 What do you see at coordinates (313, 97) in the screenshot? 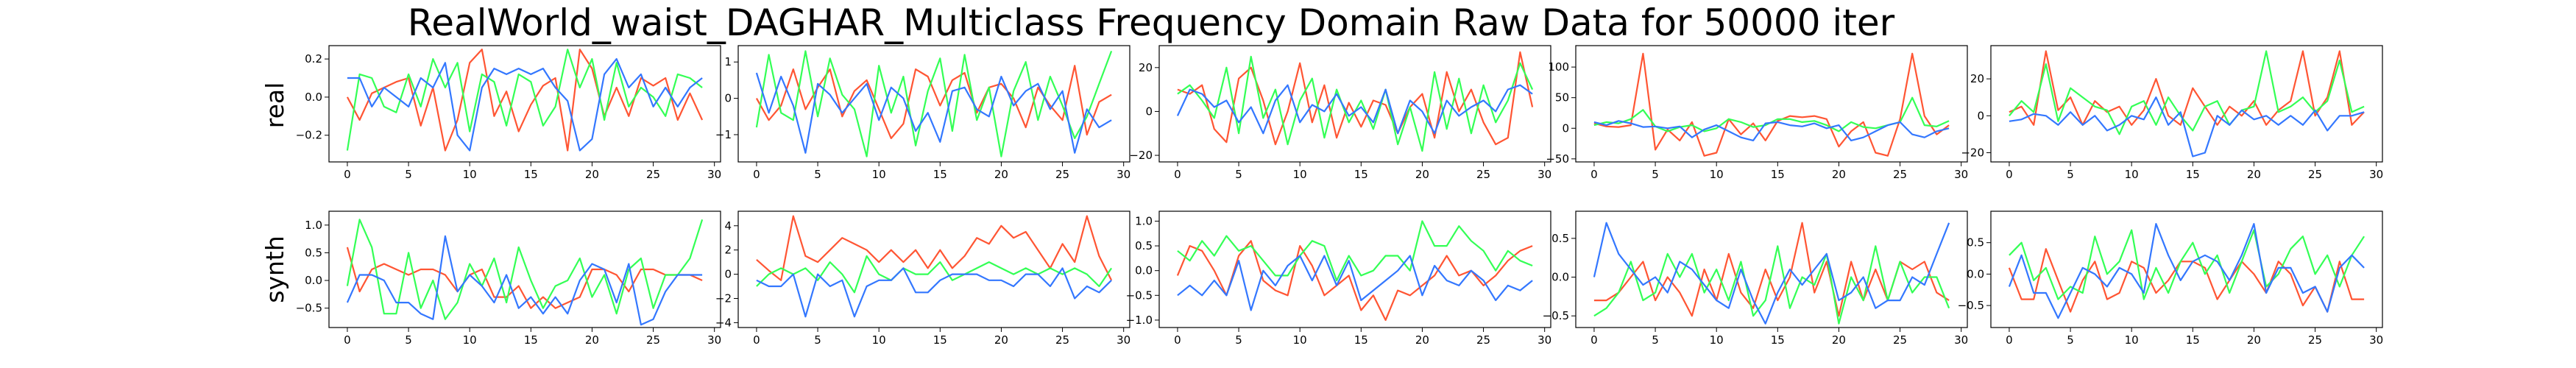
I see `y-tick-label: 0.0` at bounding box center [313, 97].